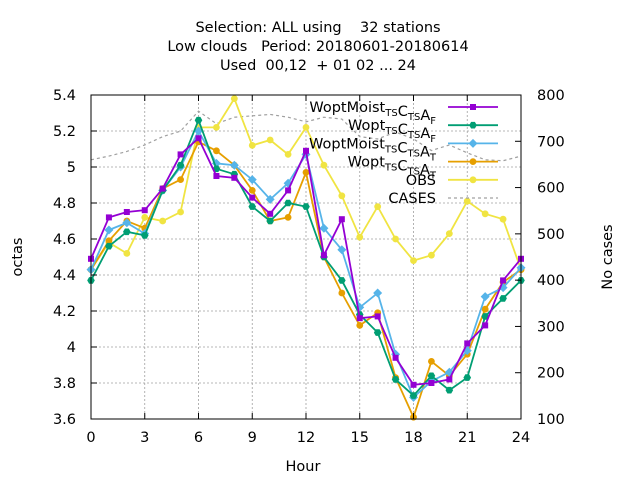  I want to click on legend-label: CASES, so click(412, 199).